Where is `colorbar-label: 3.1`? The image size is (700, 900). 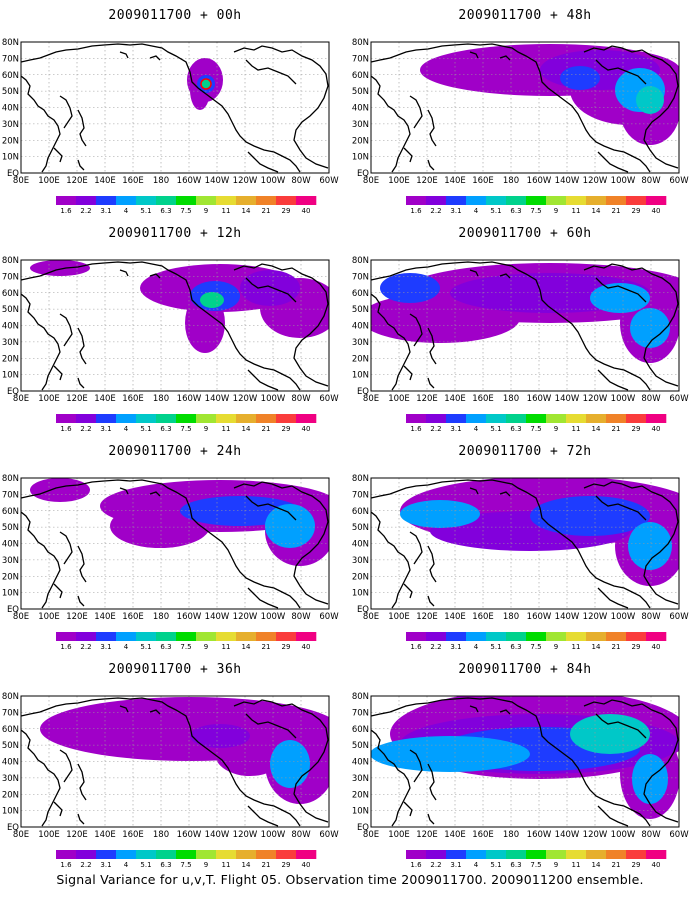 colorbar-label: 3.1 is located at coordinates (455, 211).